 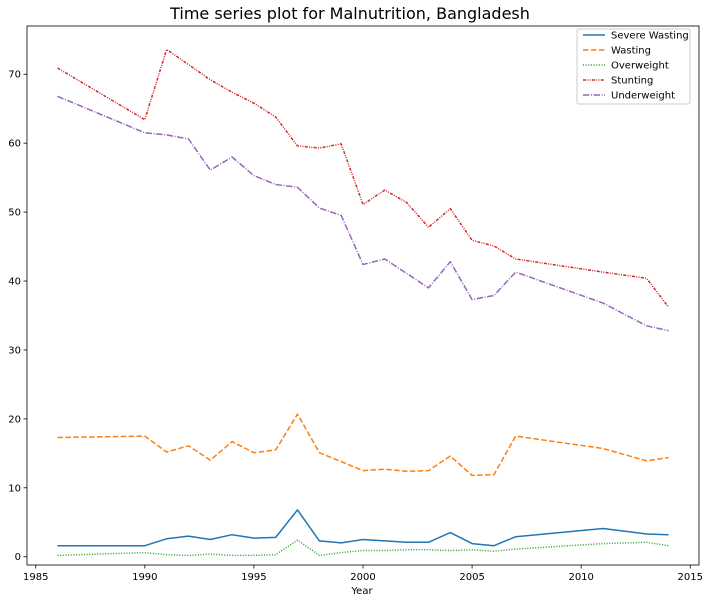 I want to click on legend-box, so click(x=633, y=66).